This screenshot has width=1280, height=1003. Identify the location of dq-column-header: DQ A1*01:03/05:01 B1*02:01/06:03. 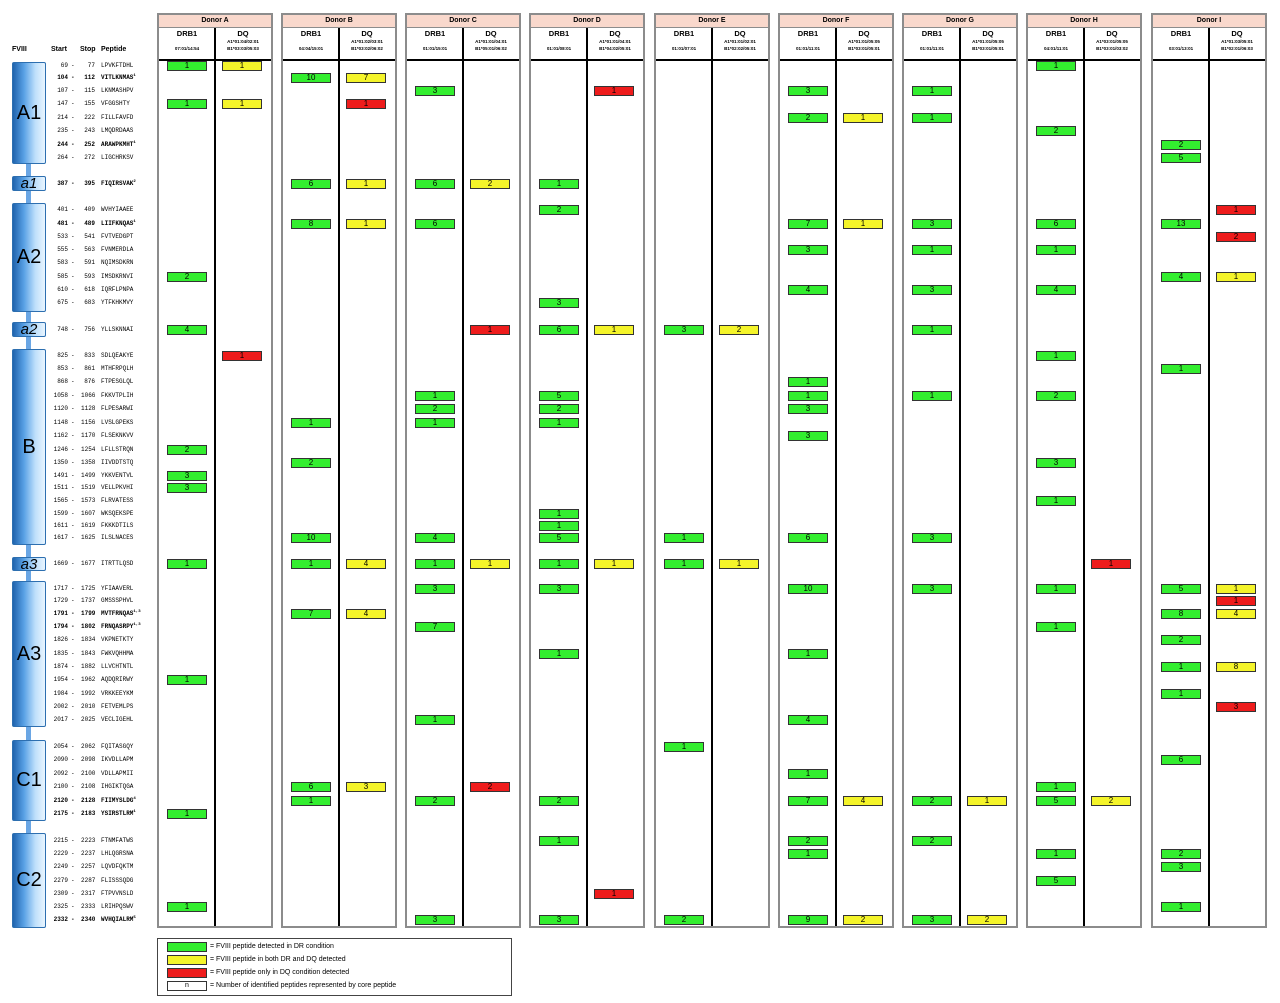
(1237, 50).